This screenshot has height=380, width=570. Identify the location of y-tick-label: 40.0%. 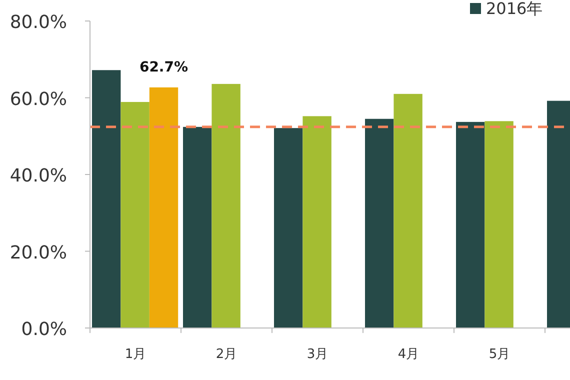
(38, 176).